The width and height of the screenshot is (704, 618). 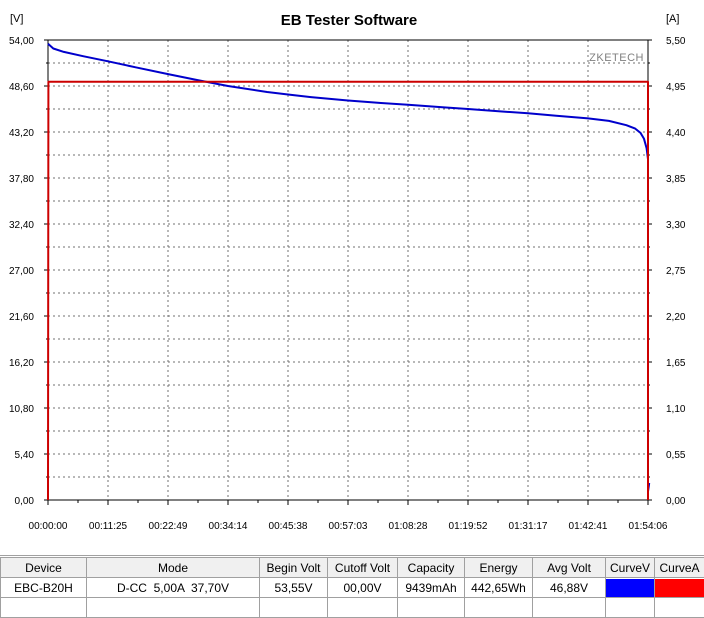 What do you see at coordinates (676, 363) in the screenshot?
I see `right-axis-tick-label: 1,65` at bounding box center [676, 363].